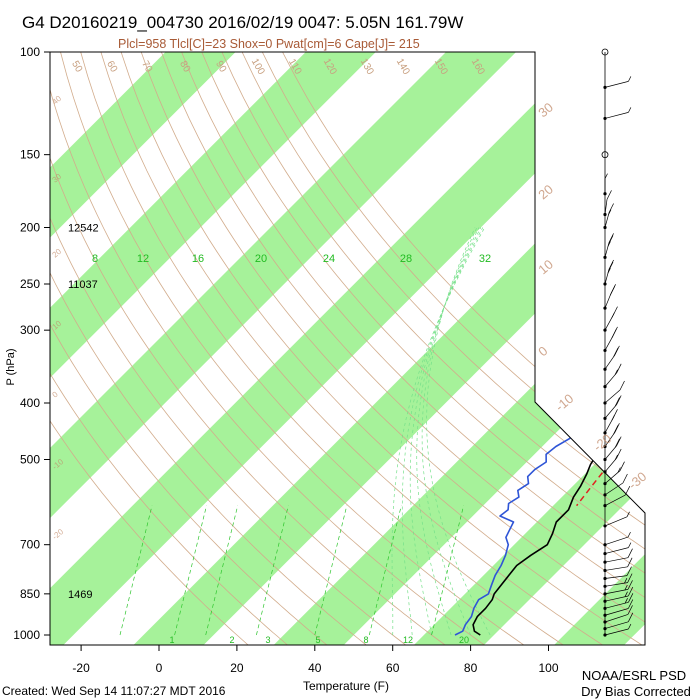 Image resolution: width=700 pixels, height=700 pixels. Describe the element at coordinates (617, 342) in the screenshot. I see `wind-profile` at that location.